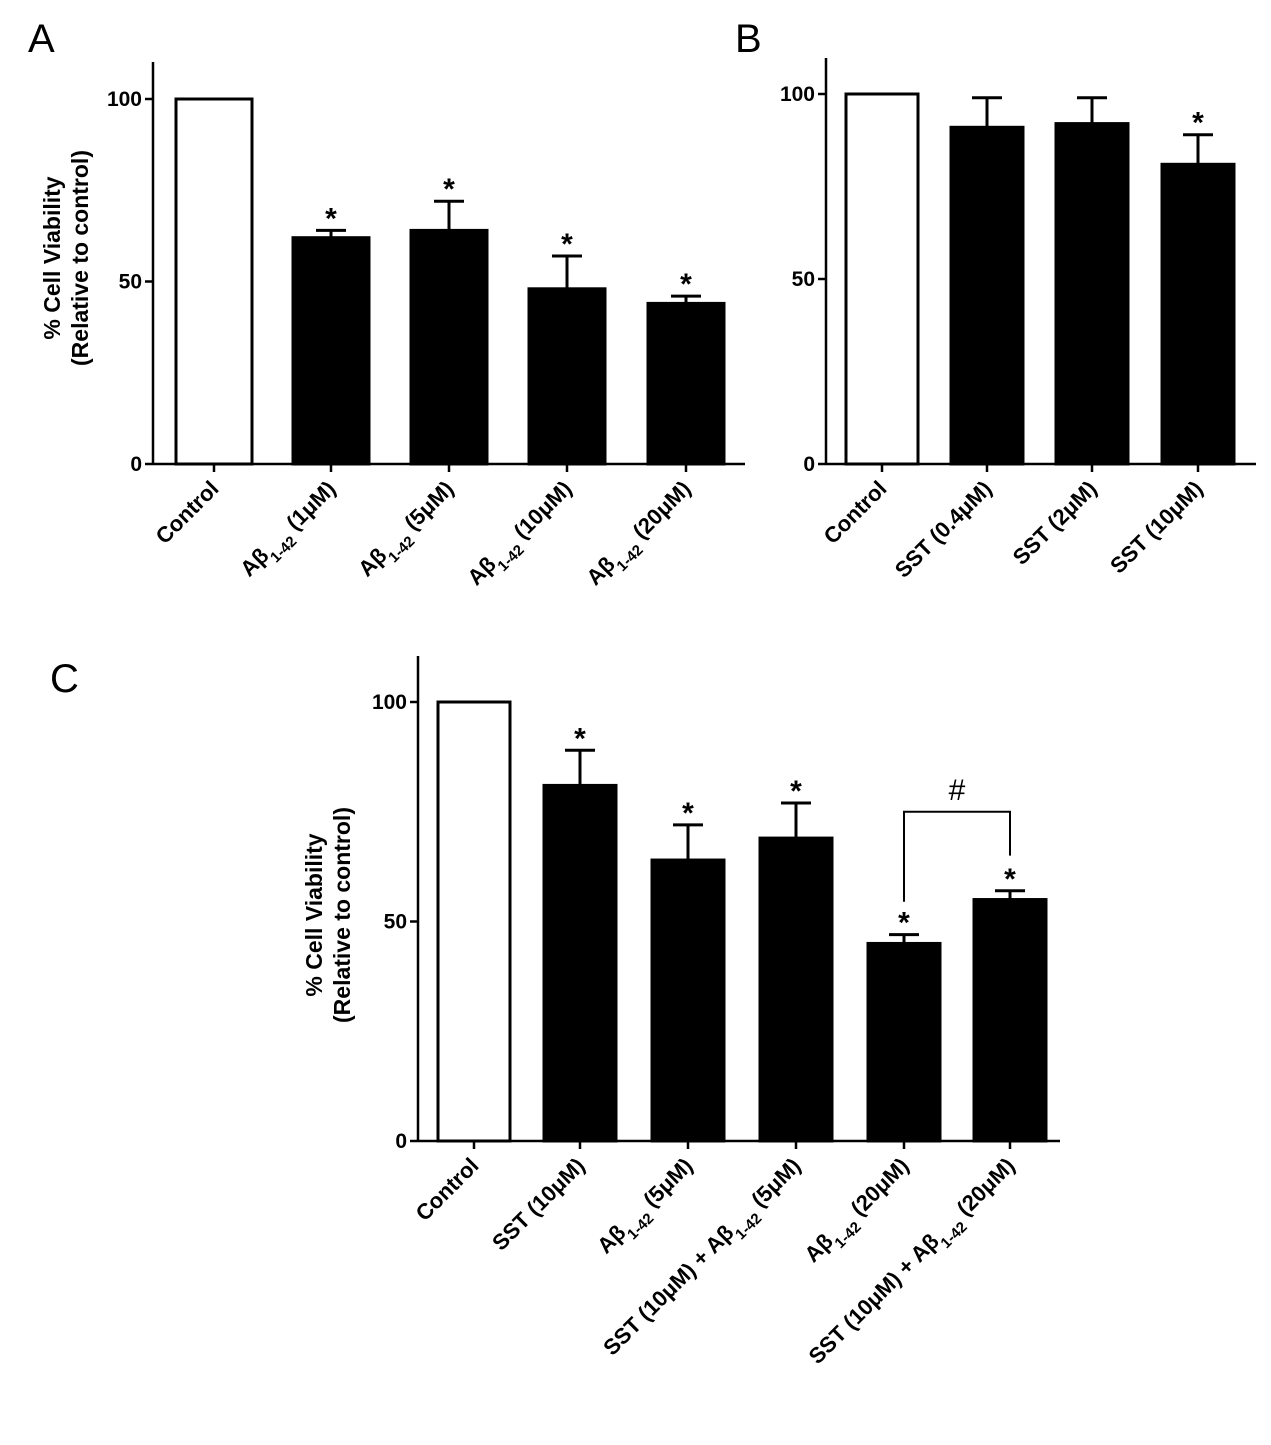 The height and width of the screenshot is (1445, 1271). Describe the element at coordinates (748, 39) in the screenshot. I see `panel-b-letter: B` at that location.